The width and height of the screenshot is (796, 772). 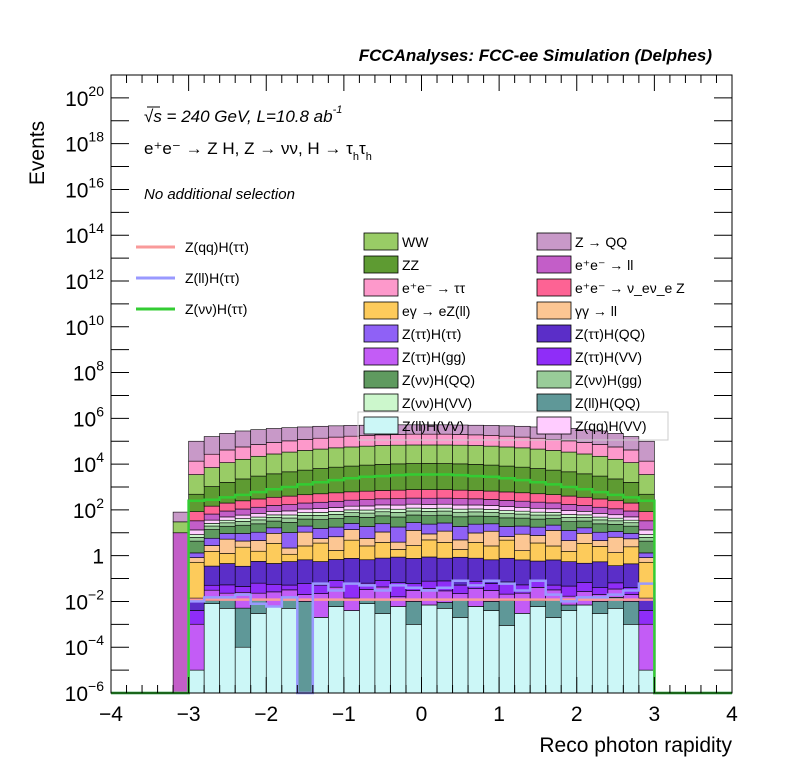 What do you see at coordinates (421, 534) in the screenshot?
I see `stack-z-h-qq-` at bounding box center [421, 534].